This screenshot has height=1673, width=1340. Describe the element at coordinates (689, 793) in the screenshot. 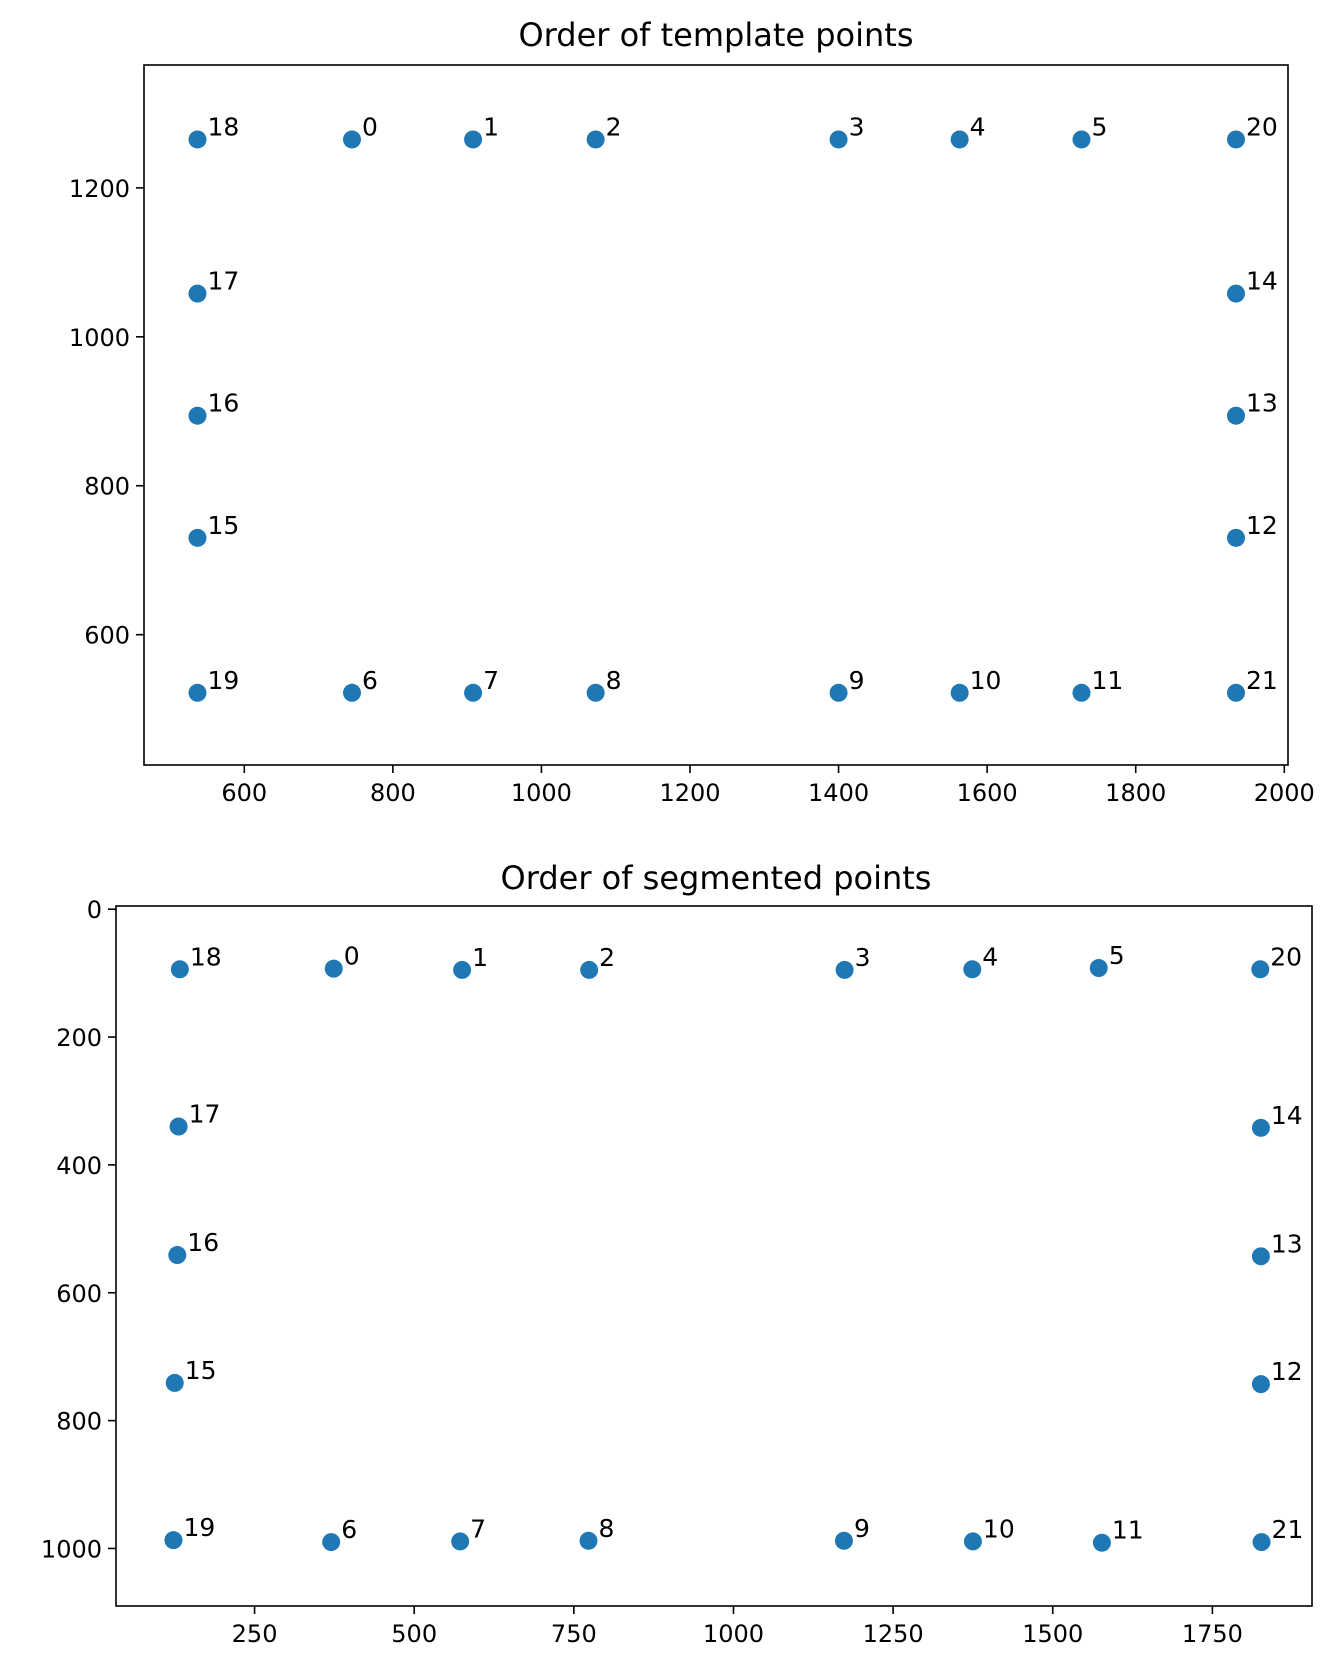

I see `x-tick-label: 1200` at that location.